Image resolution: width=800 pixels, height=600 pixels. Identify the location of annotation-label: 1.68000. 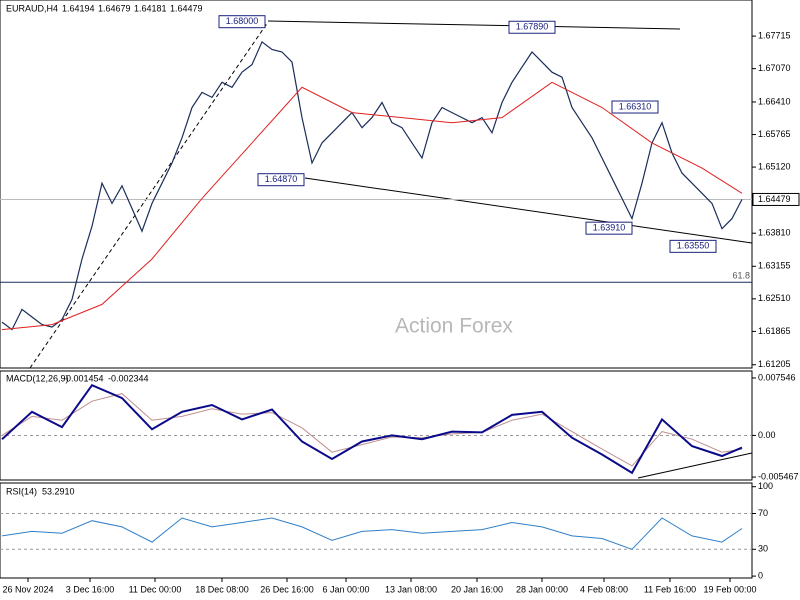
(242, 21).